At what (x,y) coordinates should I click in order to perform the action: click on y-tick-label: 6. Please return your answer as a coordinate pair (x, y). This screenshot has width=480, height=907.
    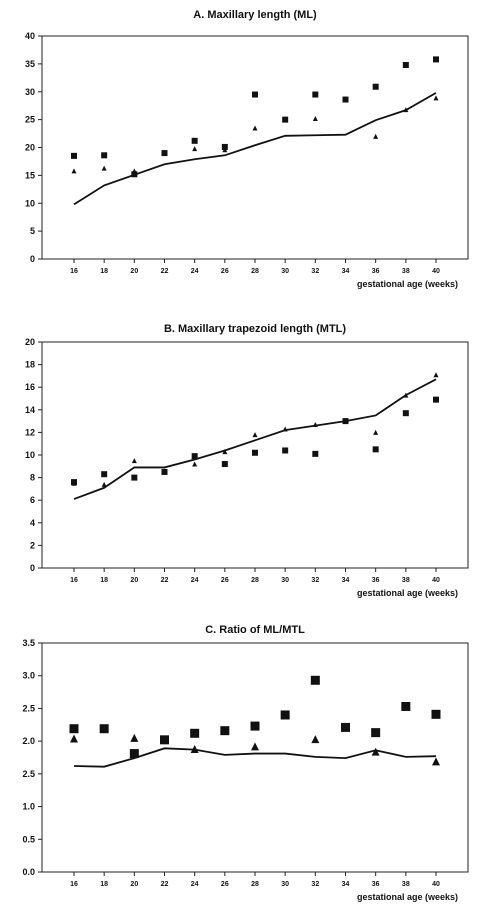
    Looking at the image, I should click on (32, 500).